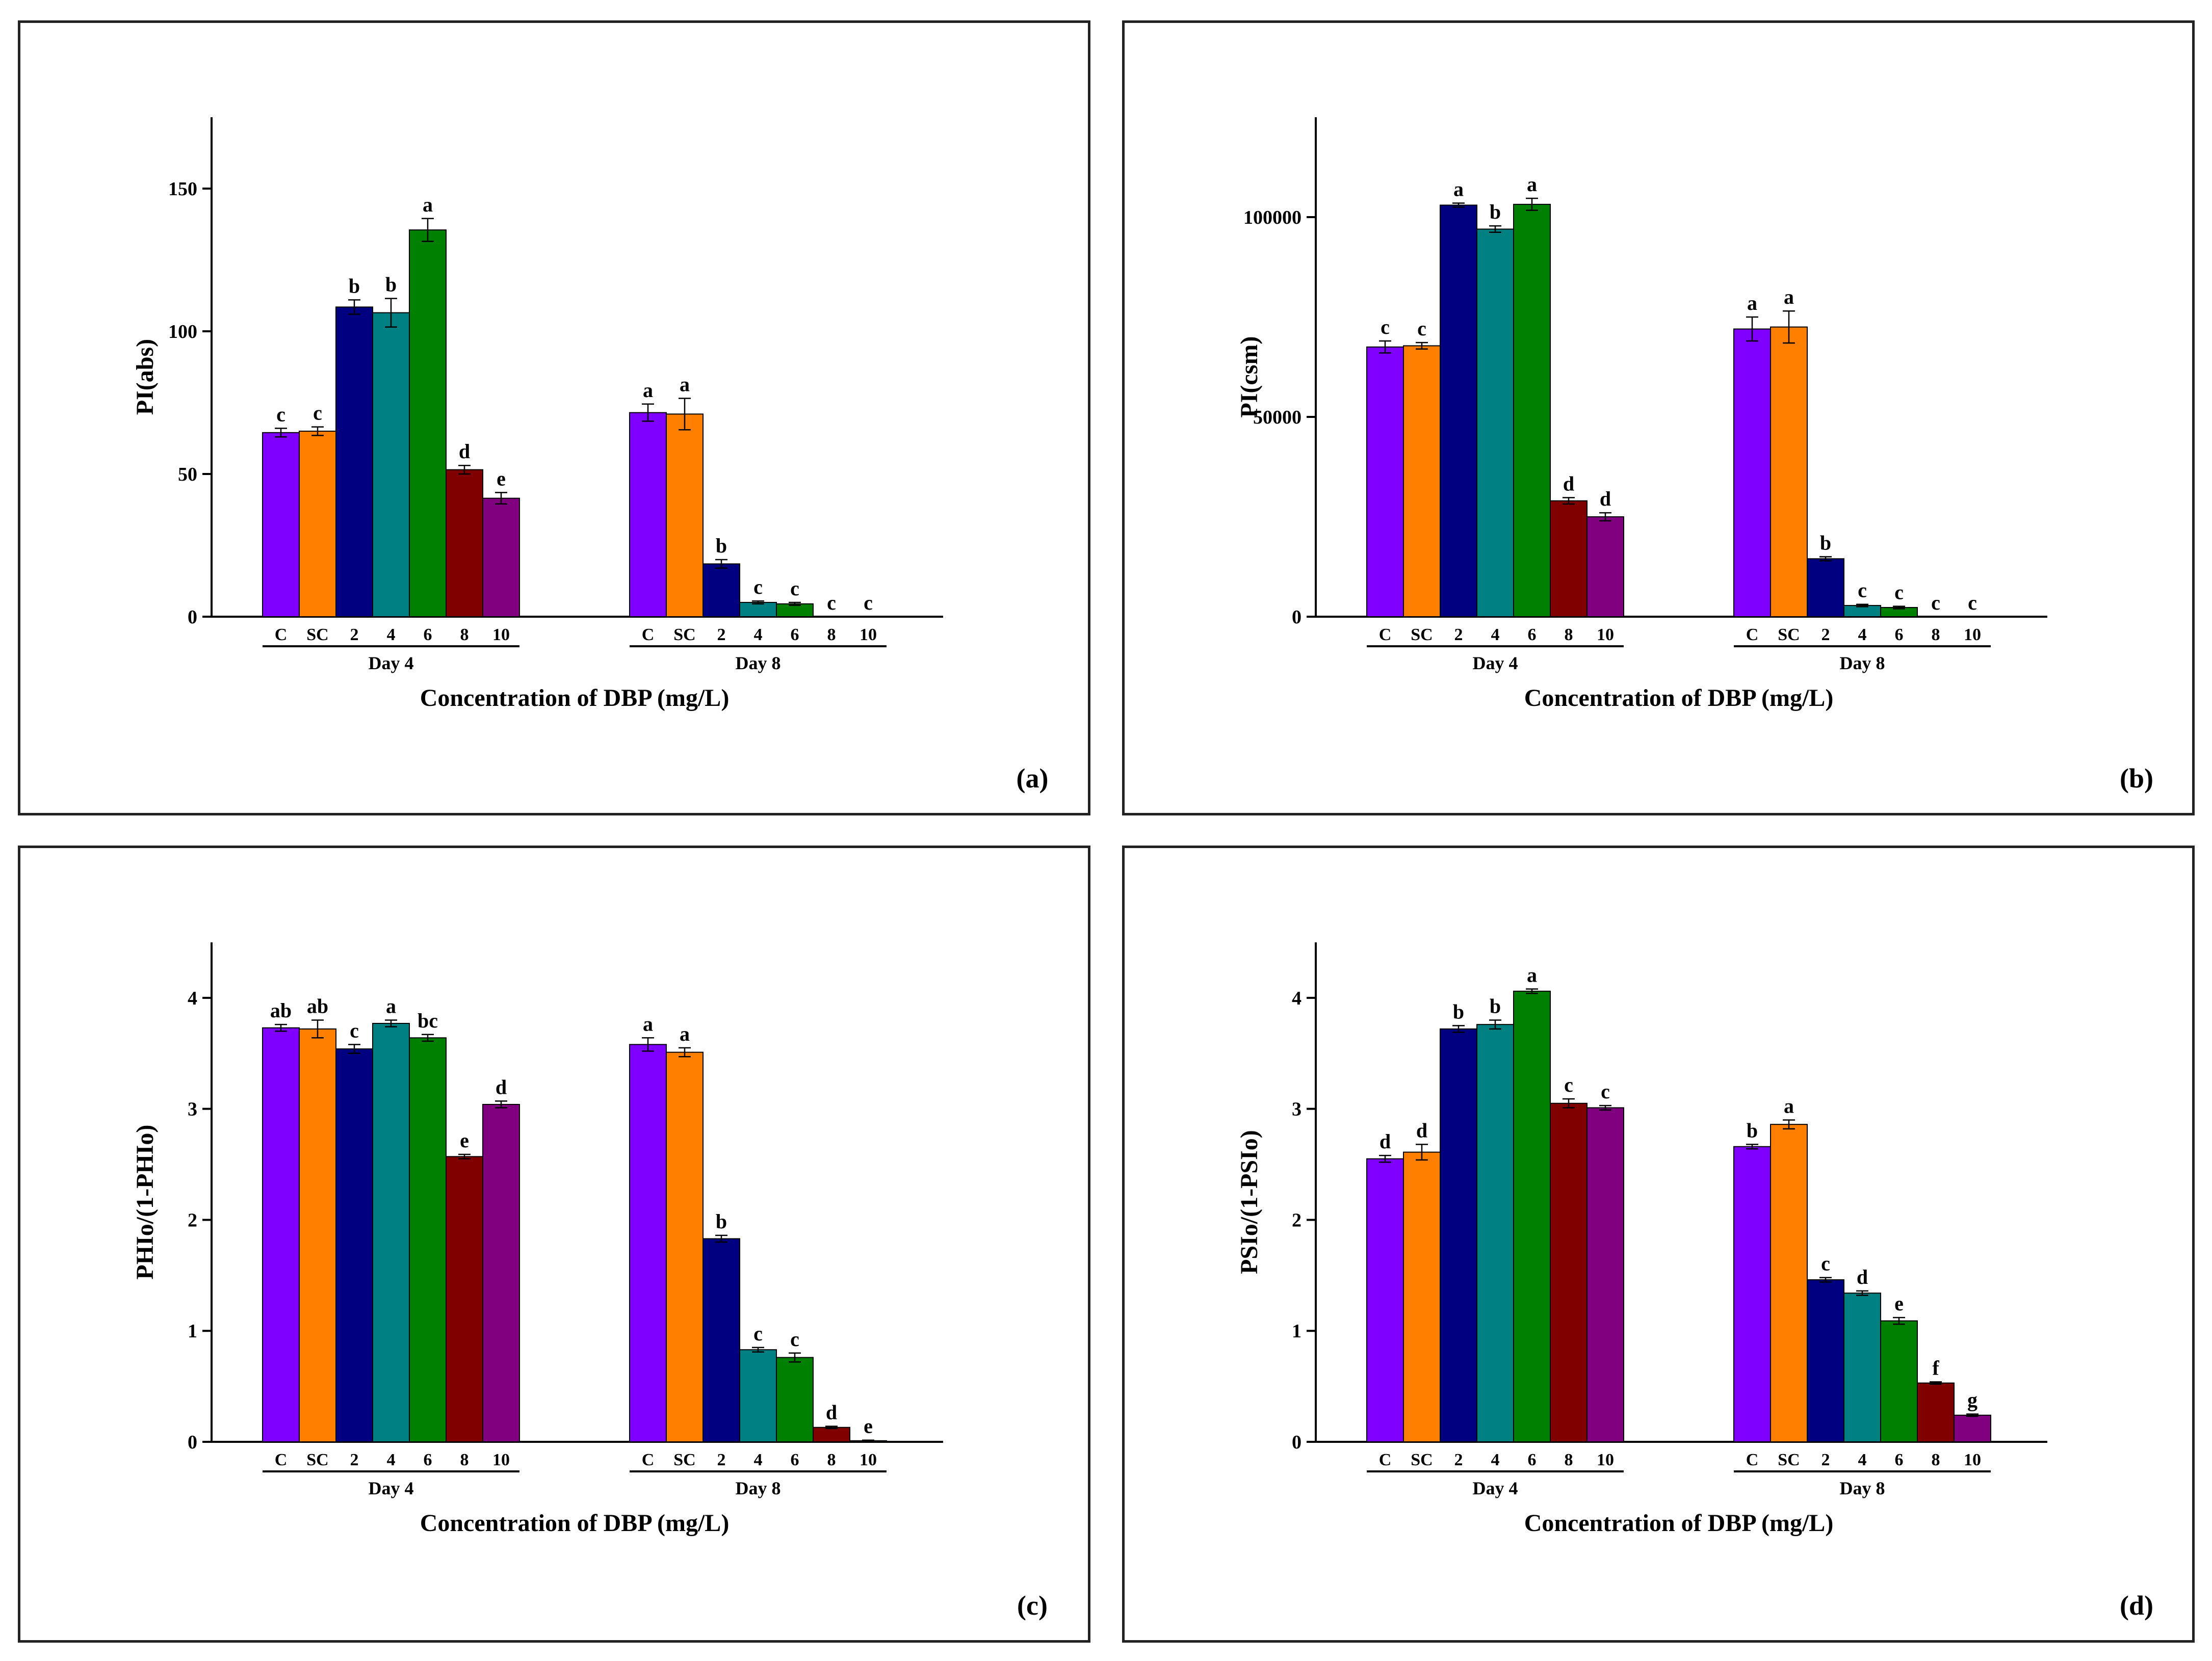 This screenshot has height=1661, width=2212. I want to click on y-tick-label: 100, so click(182, 331).